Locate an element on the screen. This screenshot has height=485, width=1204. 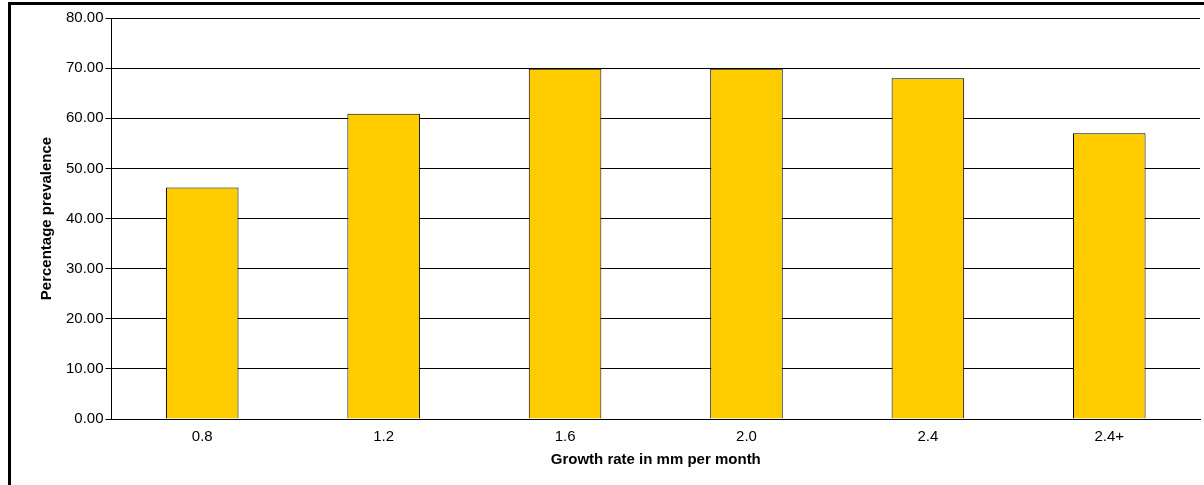
x-tick-label: 0.8 is located at coordinates (202, 436).